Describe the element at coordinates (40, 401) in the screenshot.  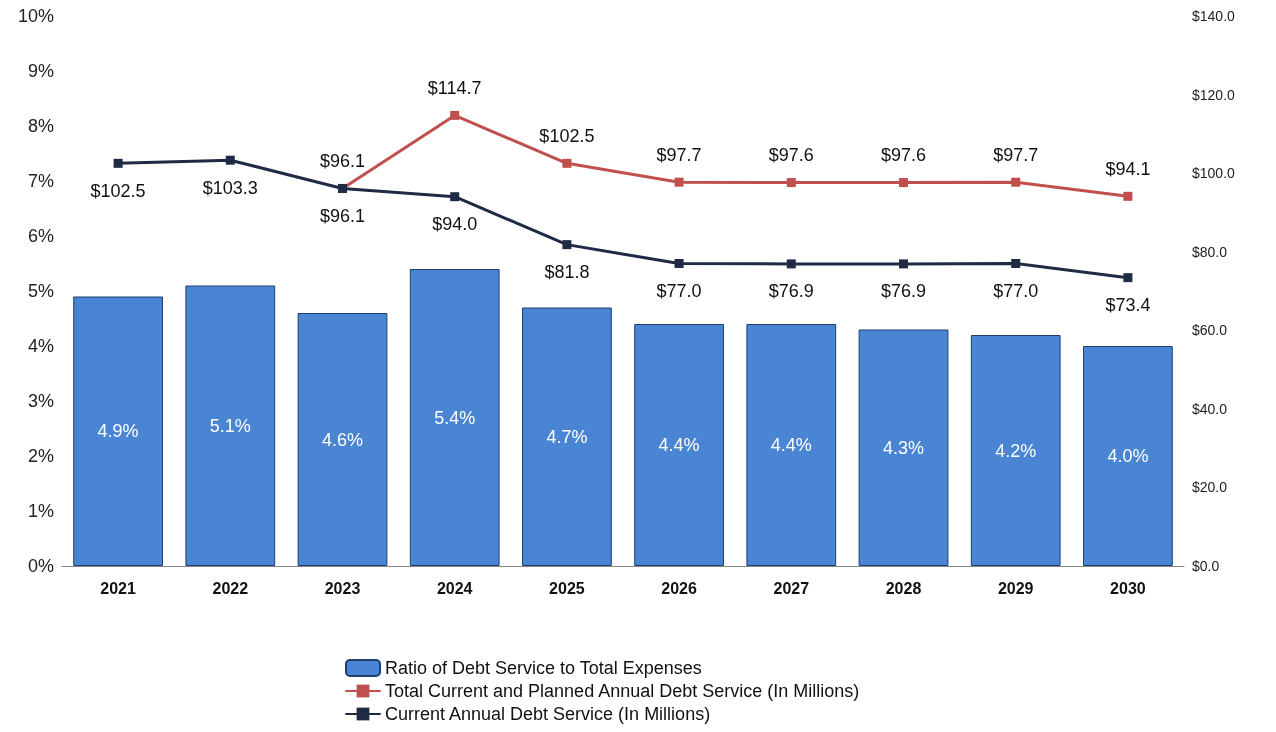
I see `y-tick-label: 3%` at that location.